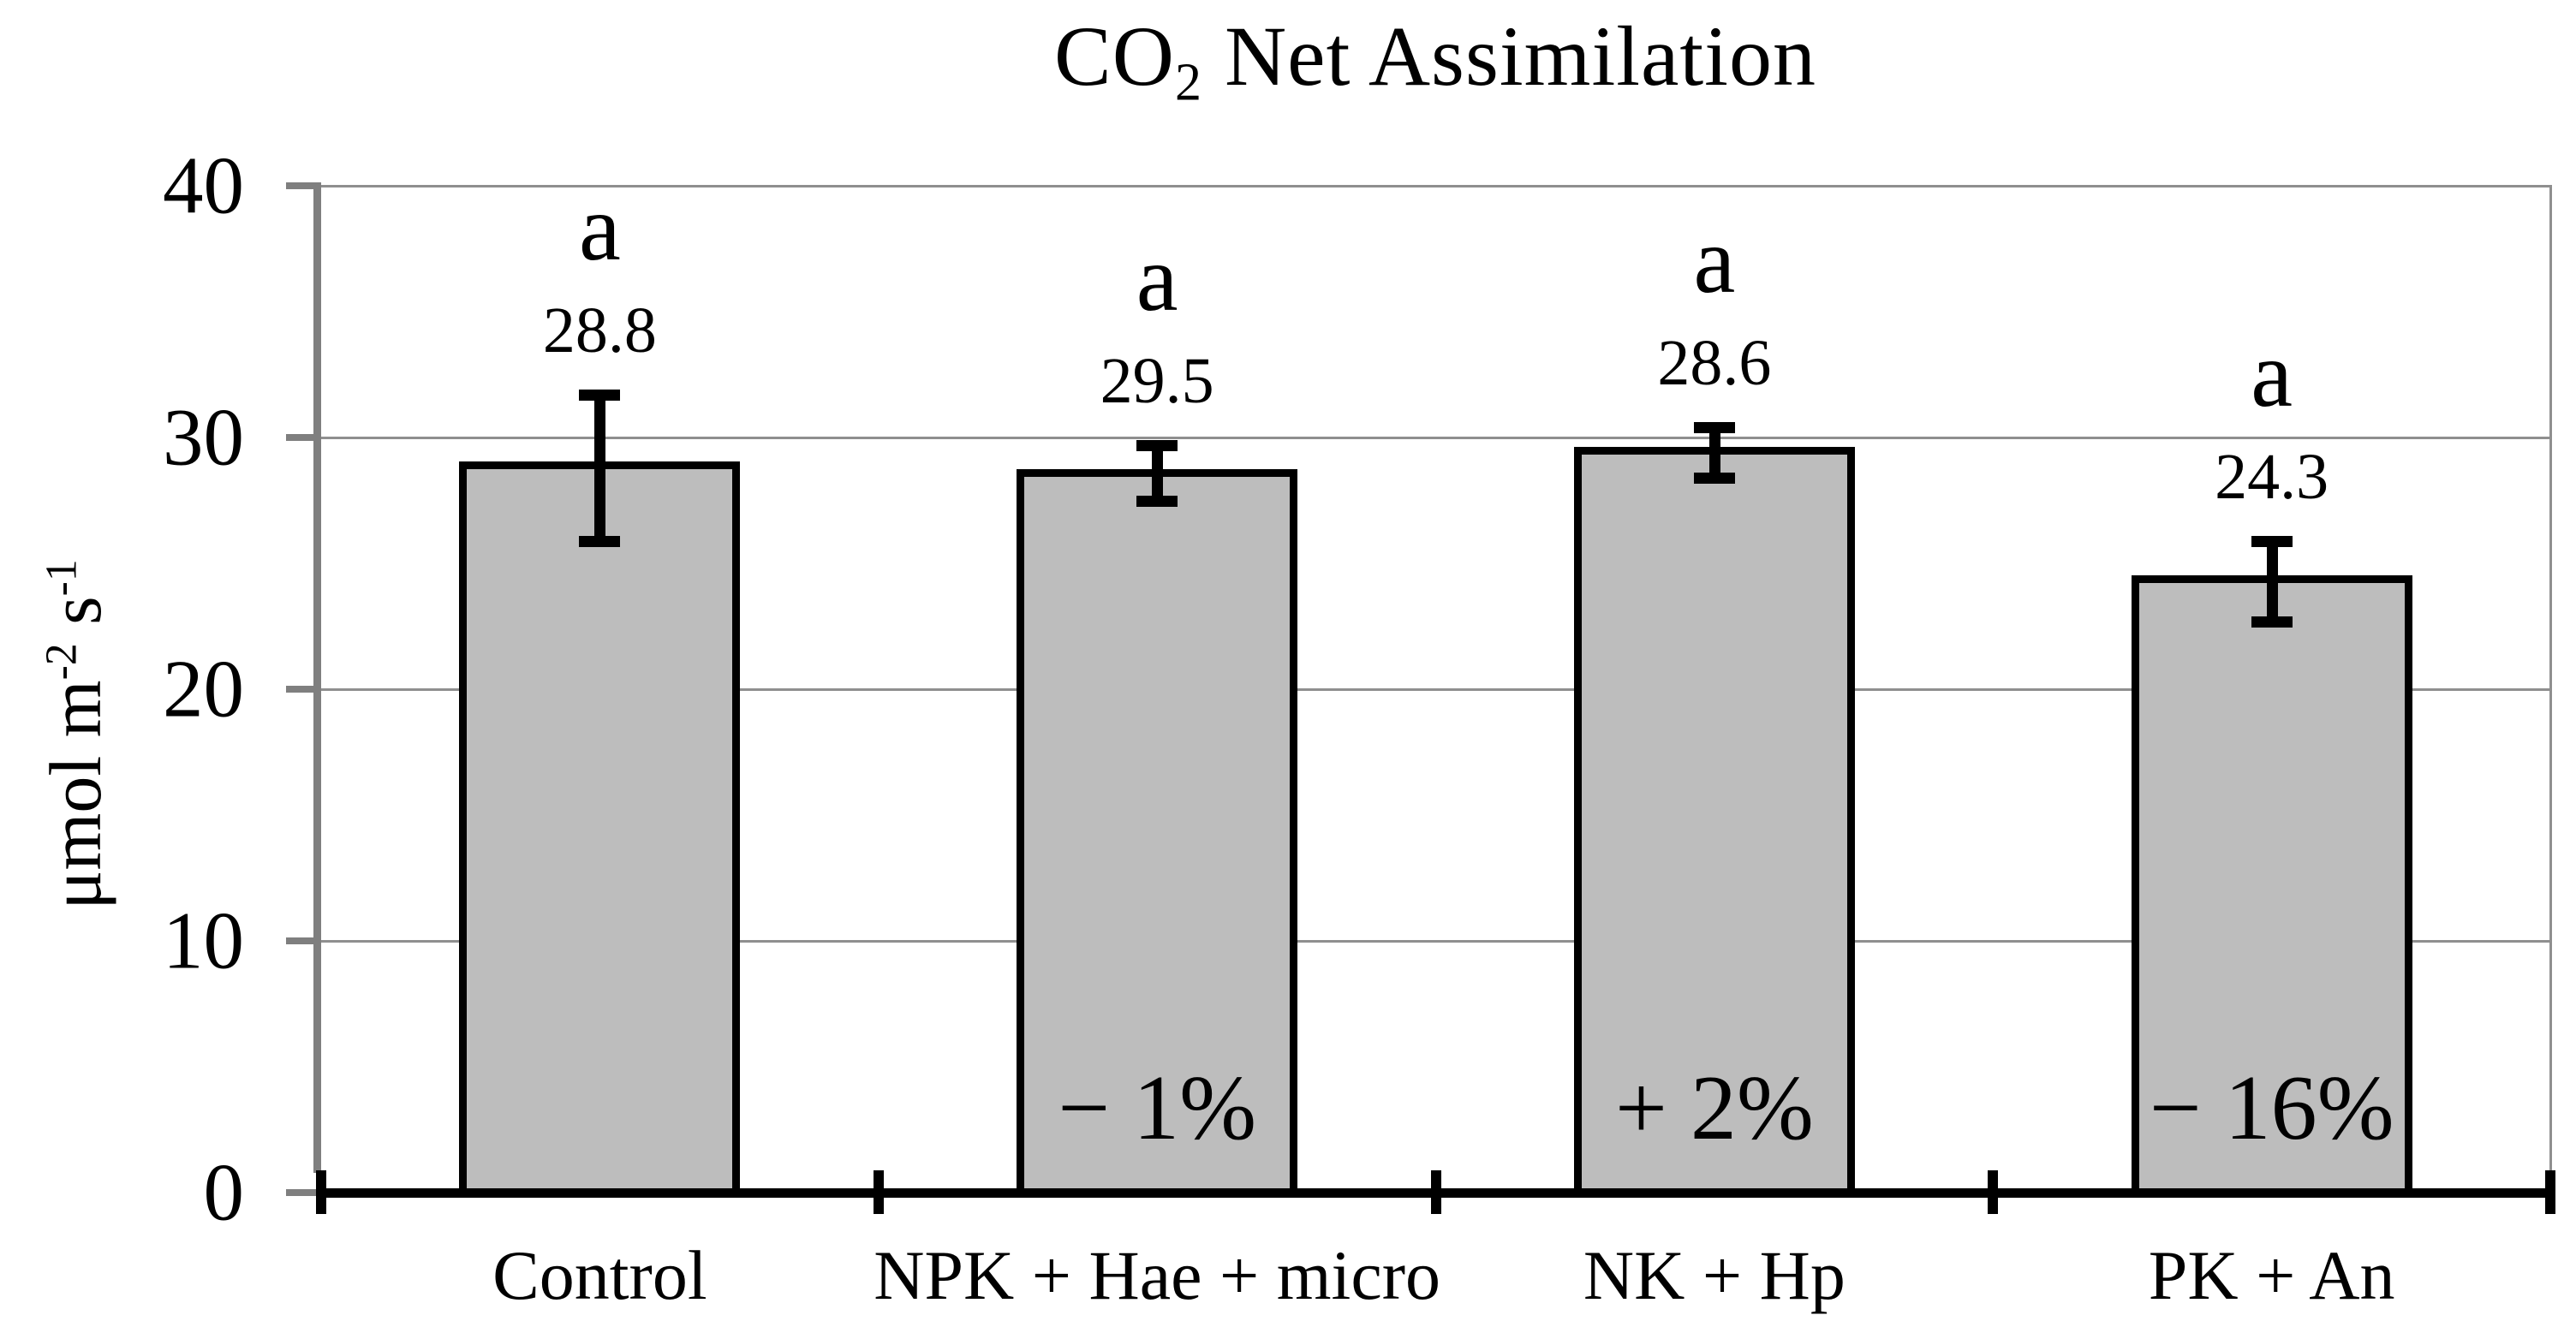 The height and width of the screenshot is (1327, 2576). I want to click on category-label: NK + Hp, so click(1715, 1275).